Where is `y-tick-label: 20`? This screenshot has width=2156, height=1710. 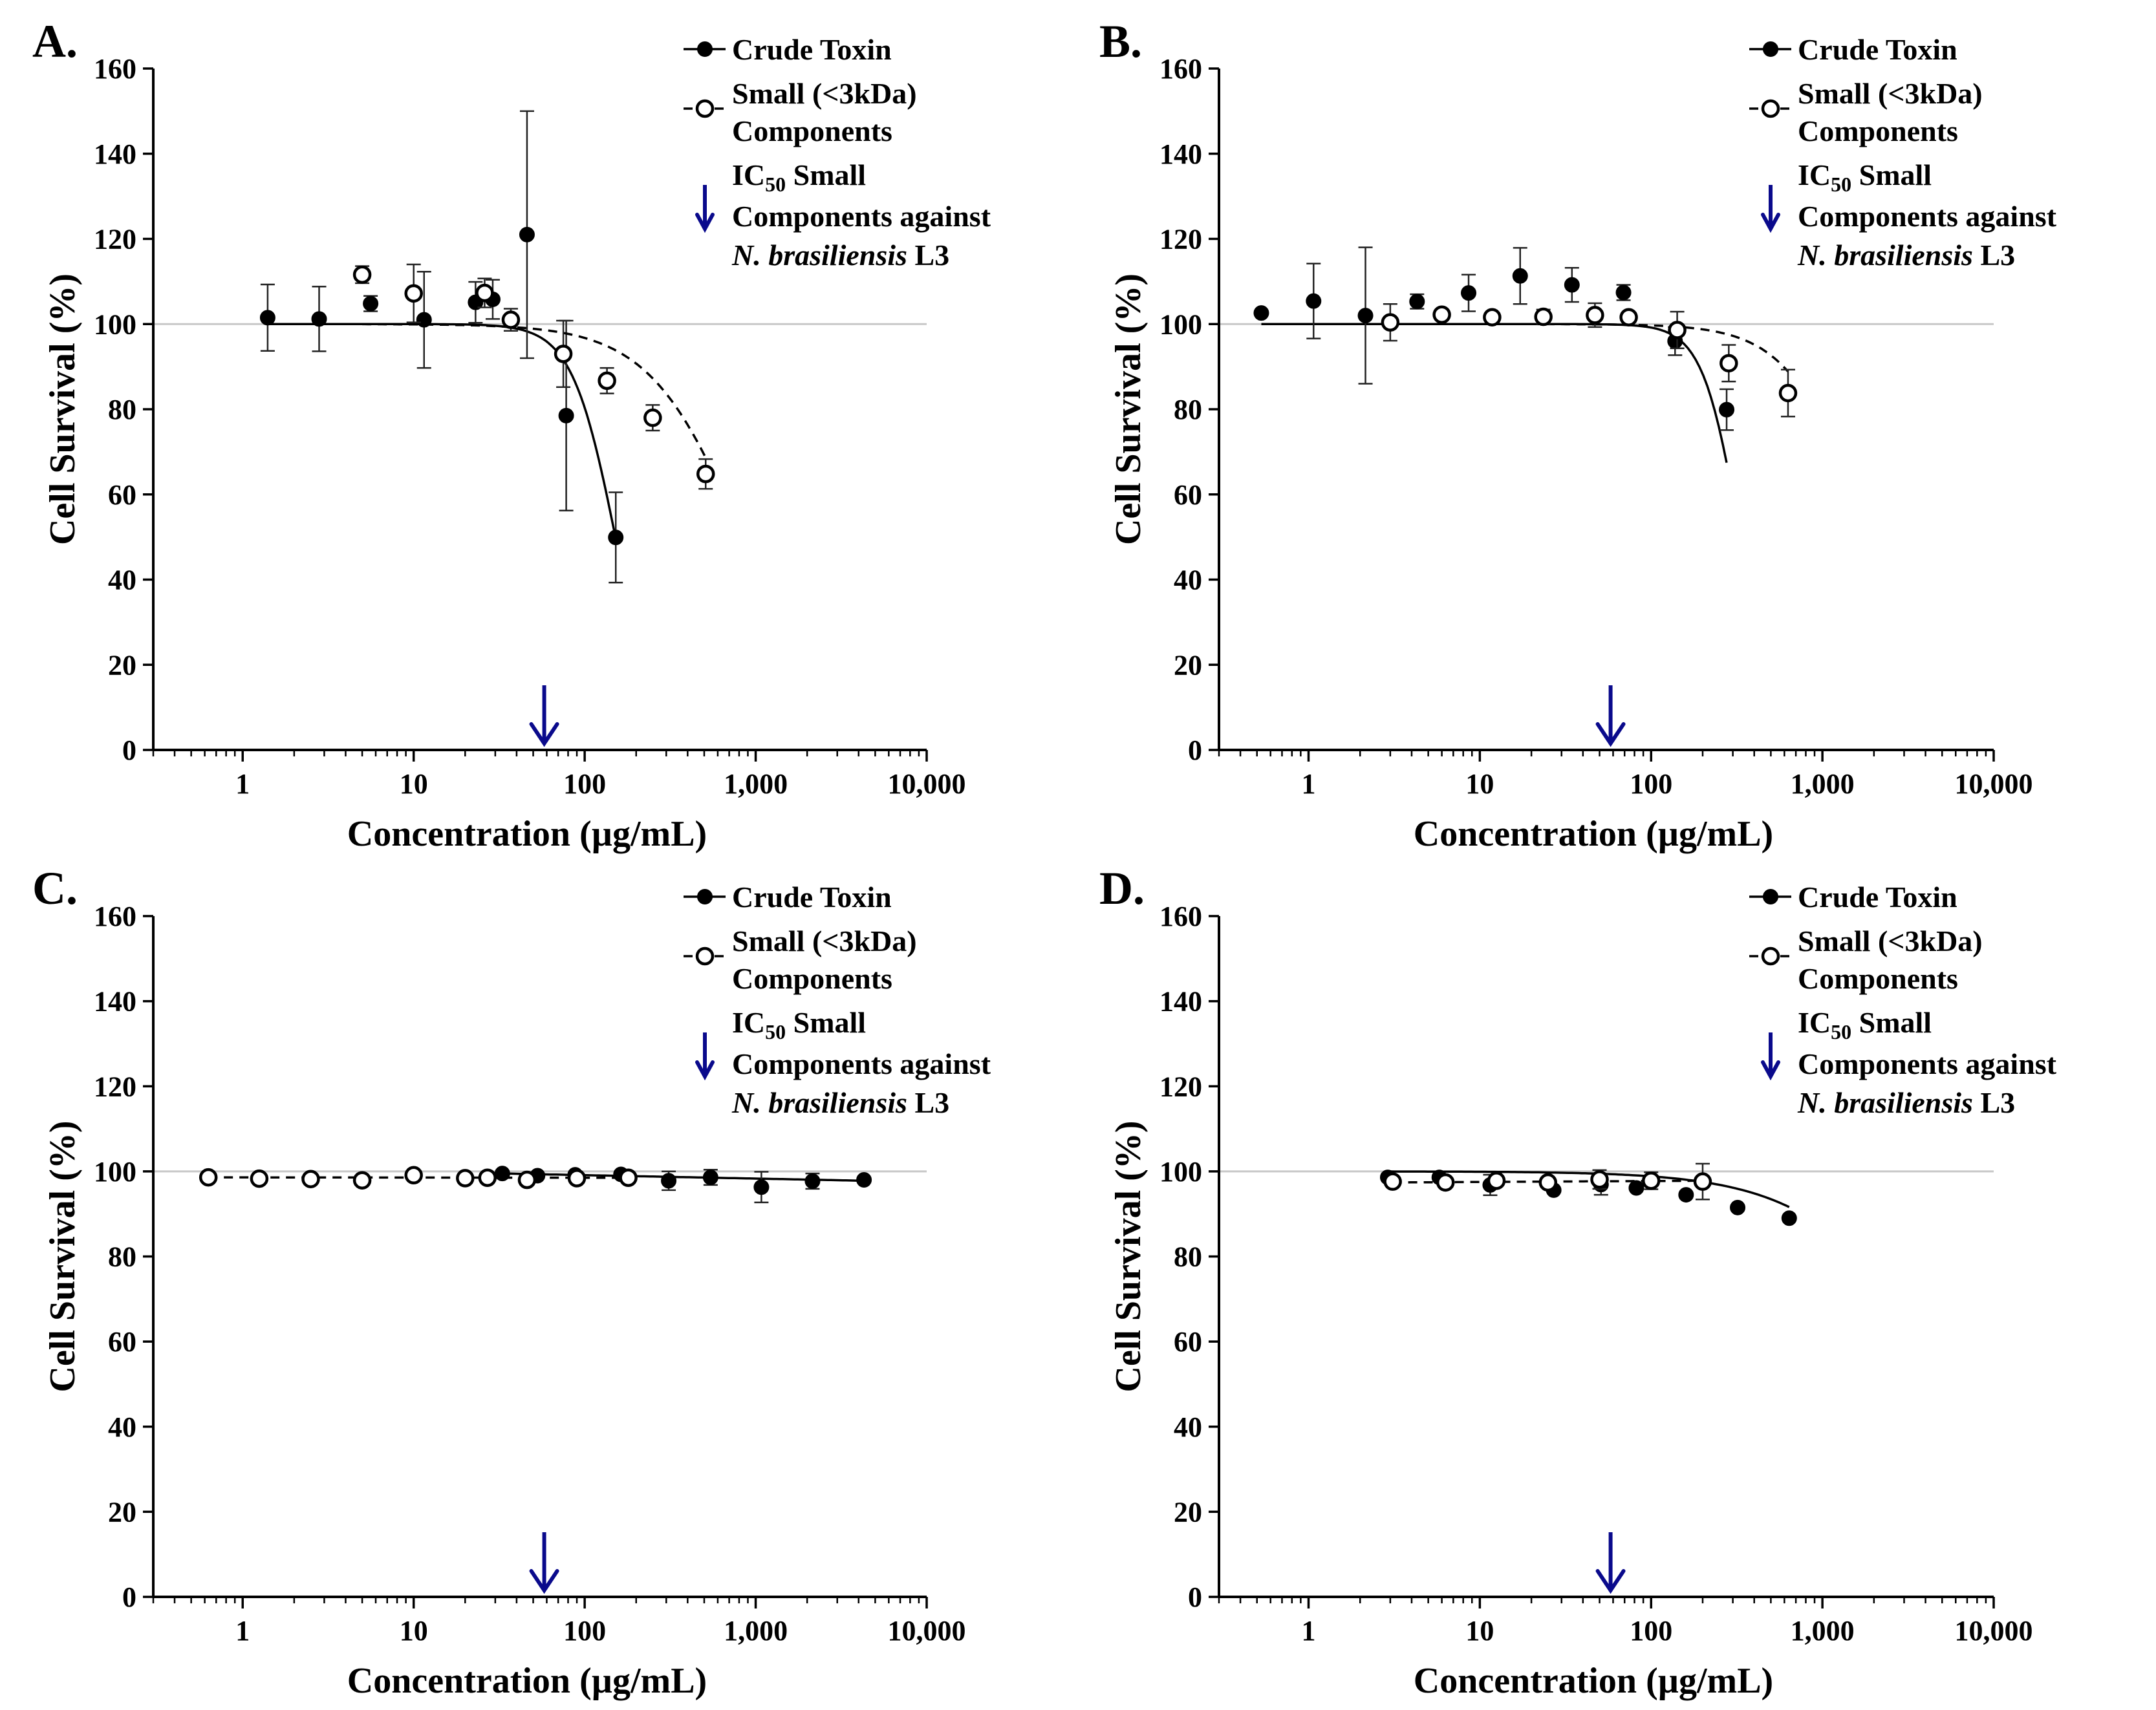 y-tick-label: 20 is located at coordinates (1188, 665).